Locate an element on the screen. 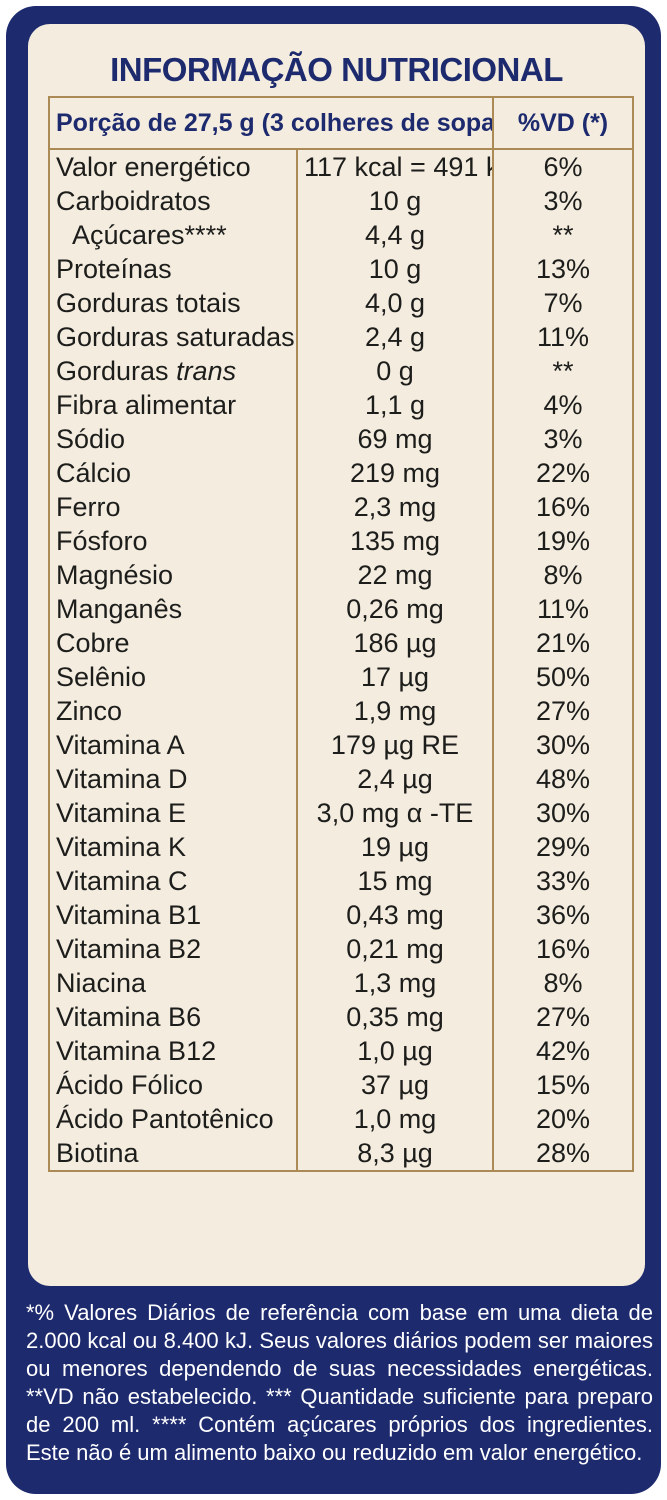  nutrient-amount: 219 mg is located at coordinates (395, 473).